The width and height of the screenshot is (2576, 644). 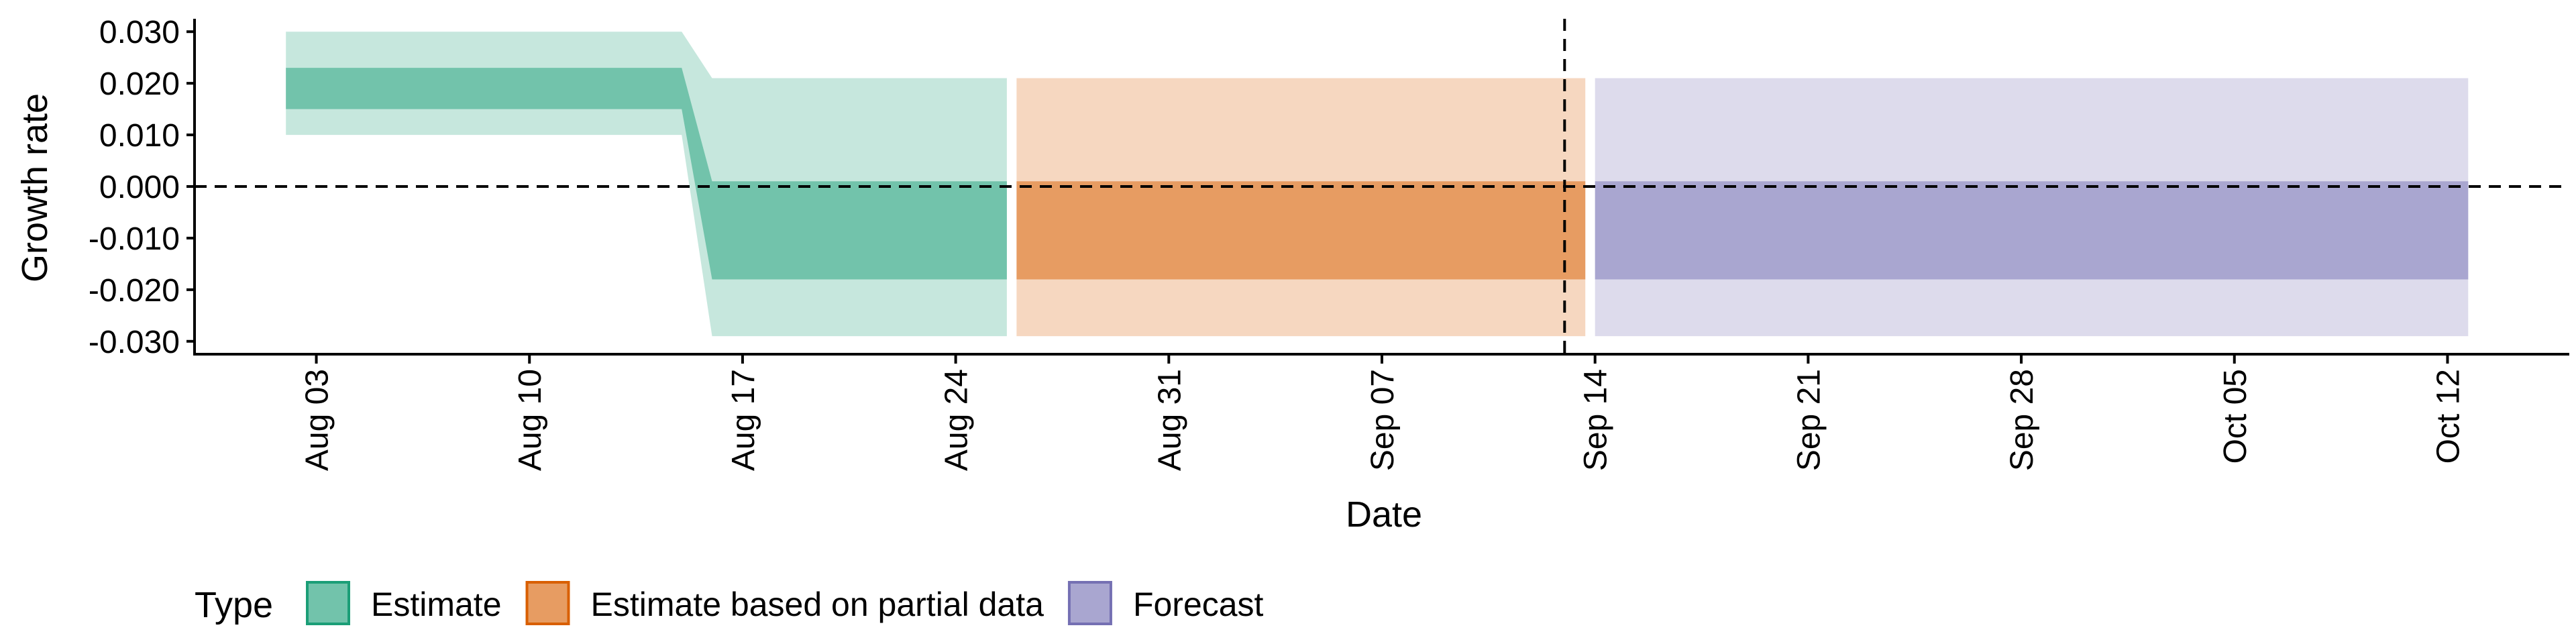 I want to click on x-tick-label: Sep 28, so click(x=2022, y=420).